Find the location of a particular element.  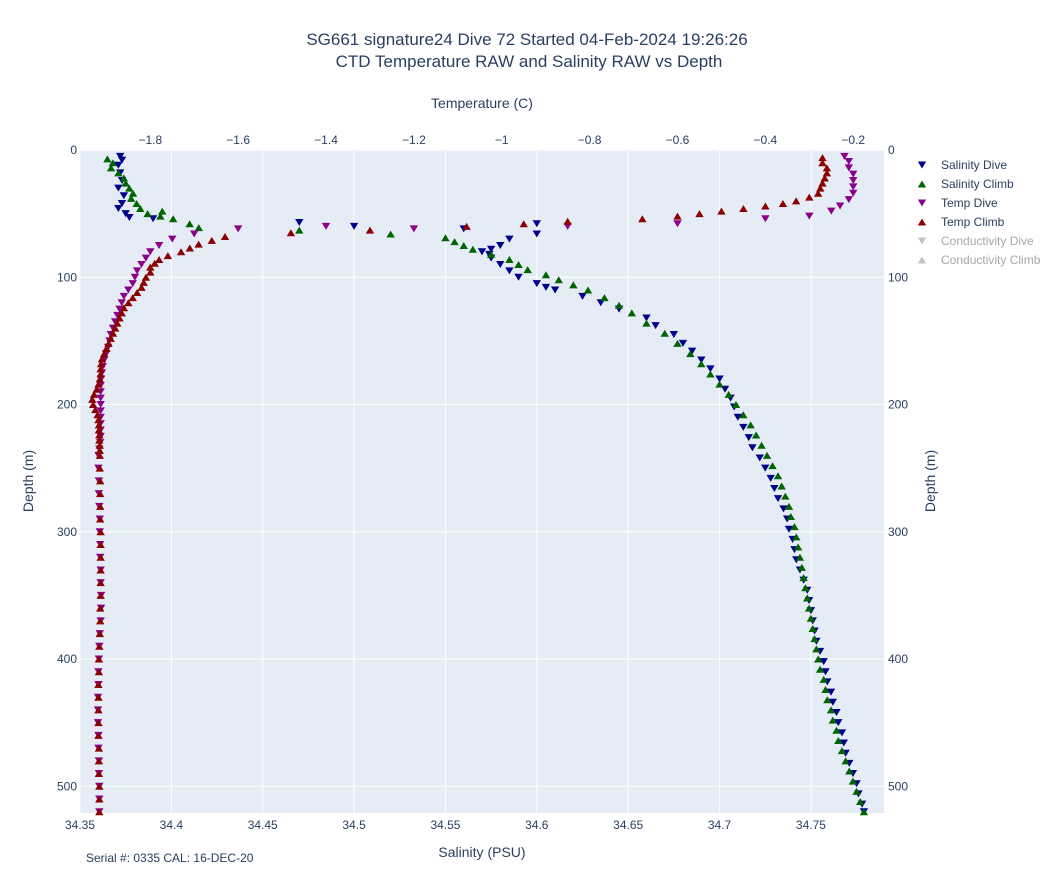

salinity-tick-label: 34.55 is located at coordinates (445, 825).